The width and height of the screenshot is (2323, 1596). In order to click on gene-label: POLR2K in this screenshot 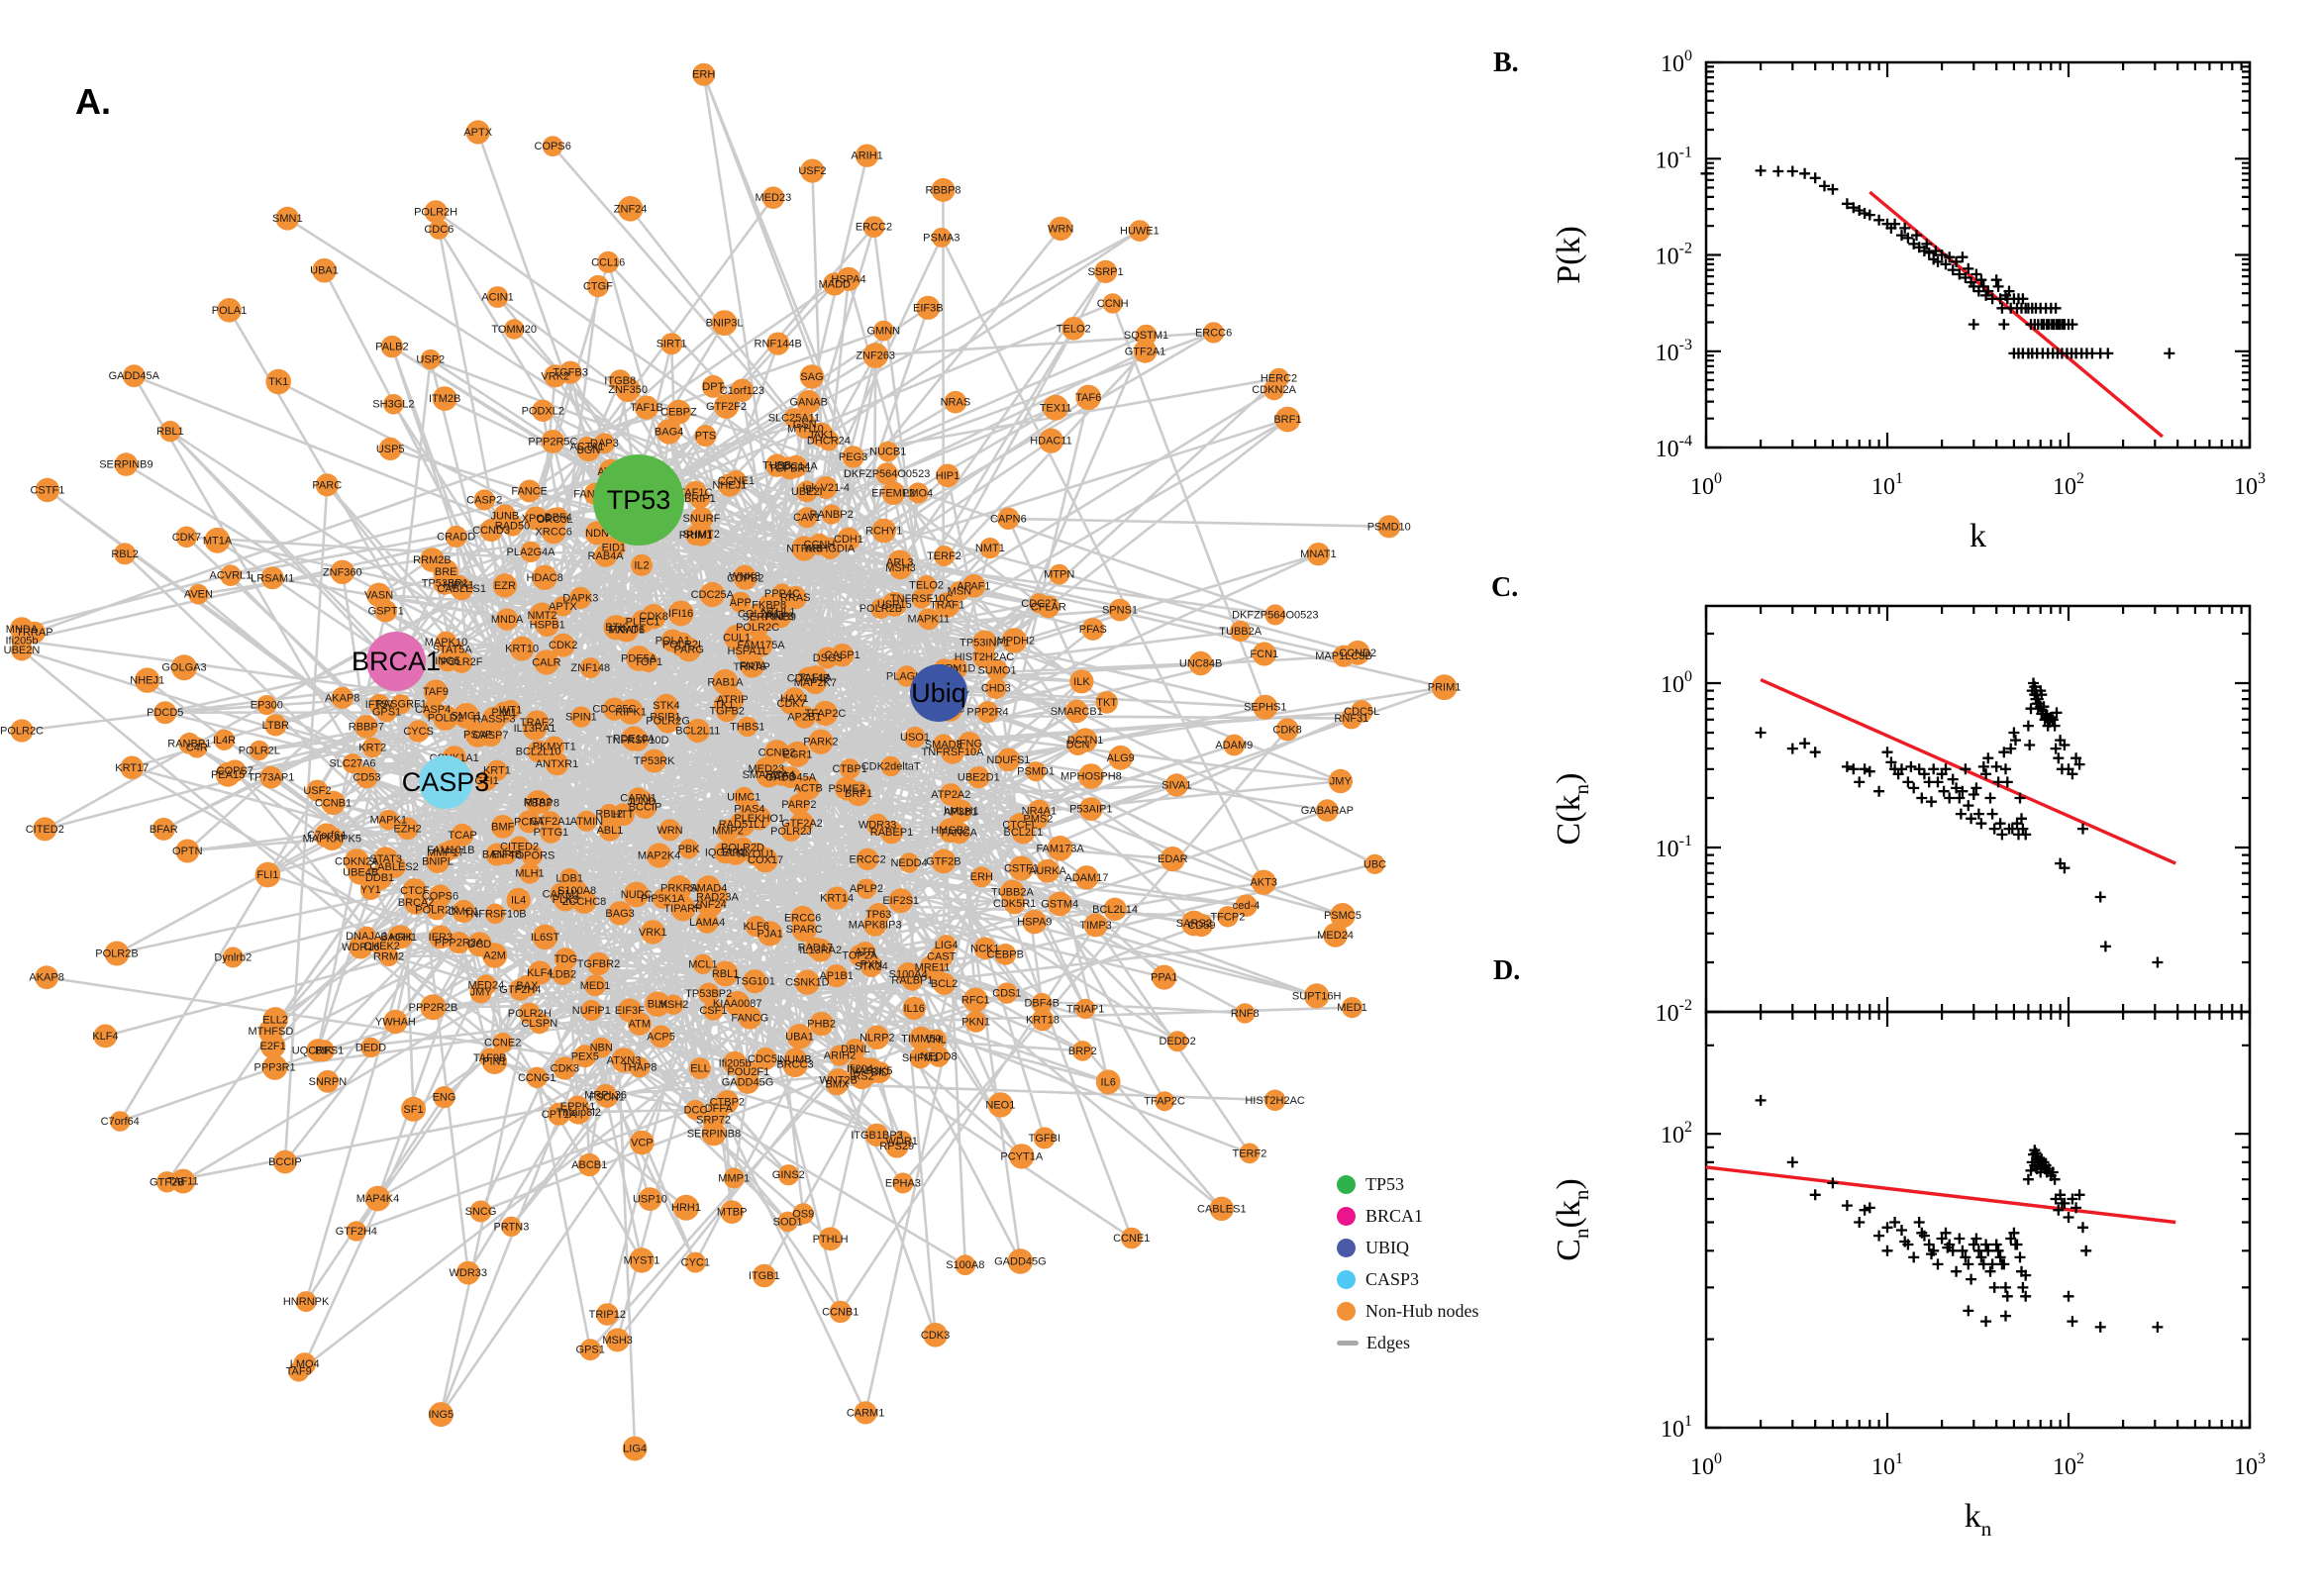, I will do `click(436, 910)`.